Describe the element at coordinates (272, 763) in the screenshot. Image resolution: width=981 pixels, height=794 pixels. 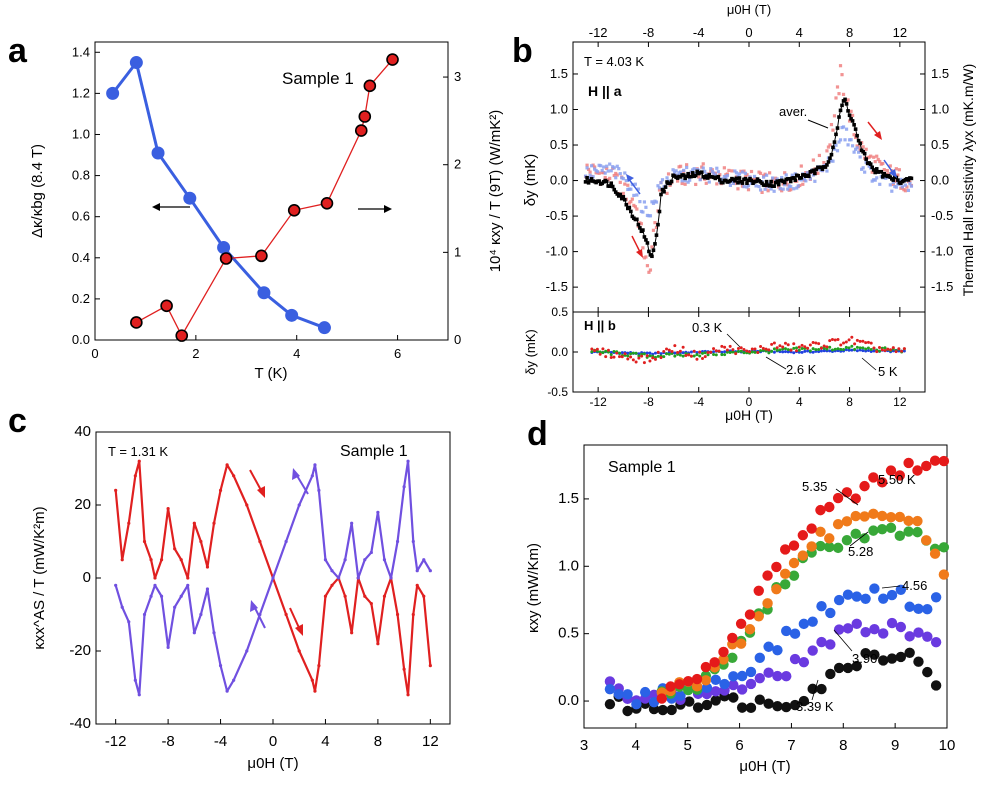
I see `panel-c-xlabel: μ0H (T)` at that location.